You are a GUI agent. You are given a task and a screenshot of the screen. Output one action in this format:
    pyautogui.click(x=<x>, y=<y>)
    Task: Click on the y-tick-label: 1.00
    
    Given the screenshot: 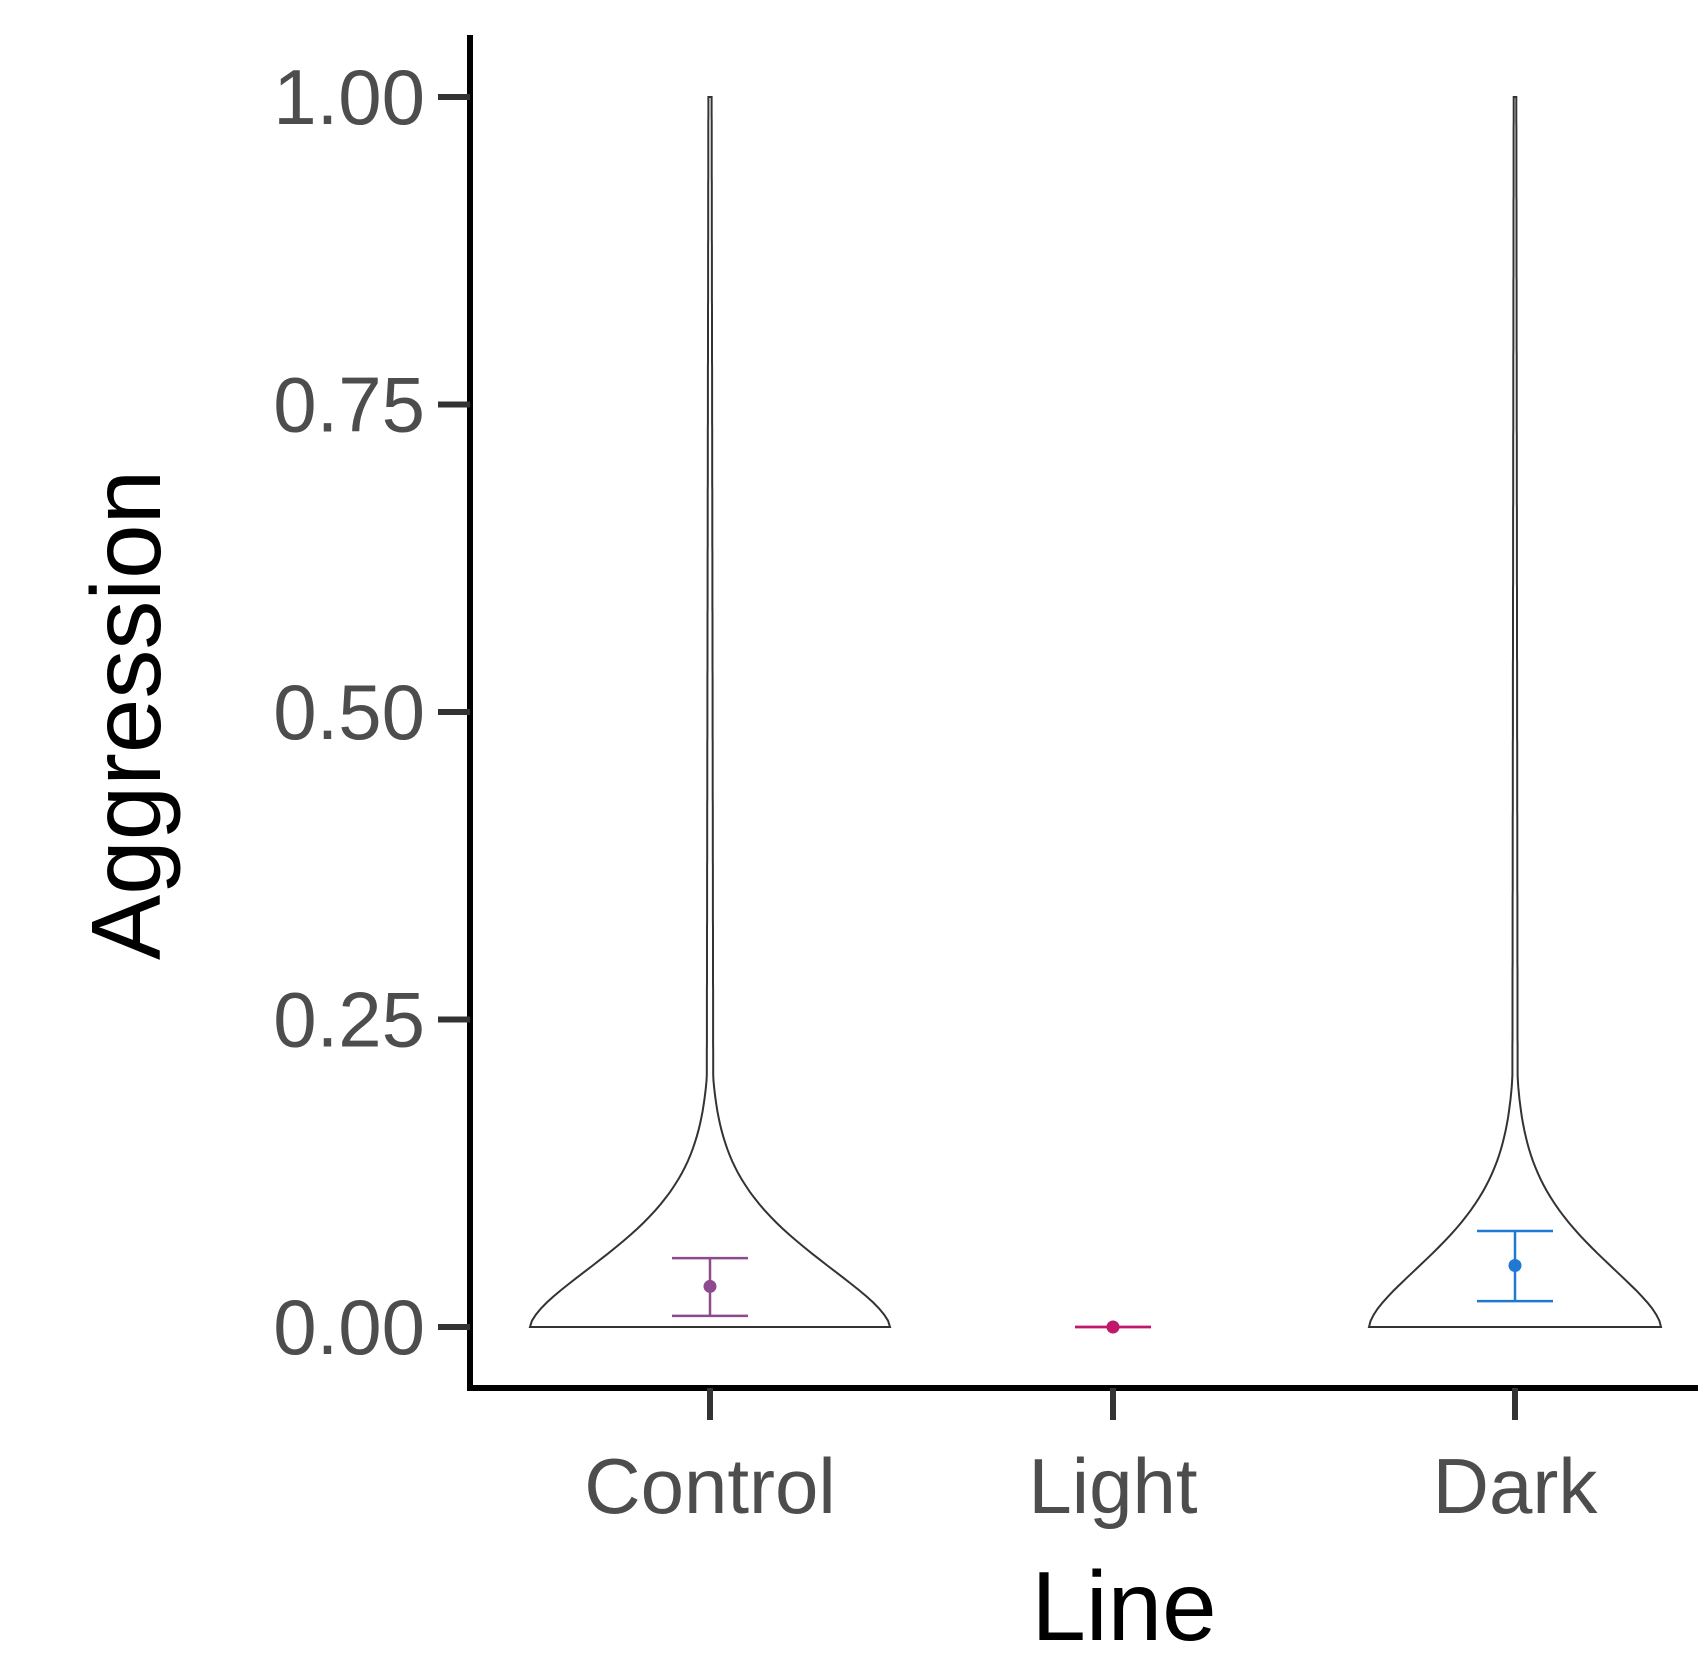 What is the action you would take?
    pyautogui.click(x=349, y=97)
    